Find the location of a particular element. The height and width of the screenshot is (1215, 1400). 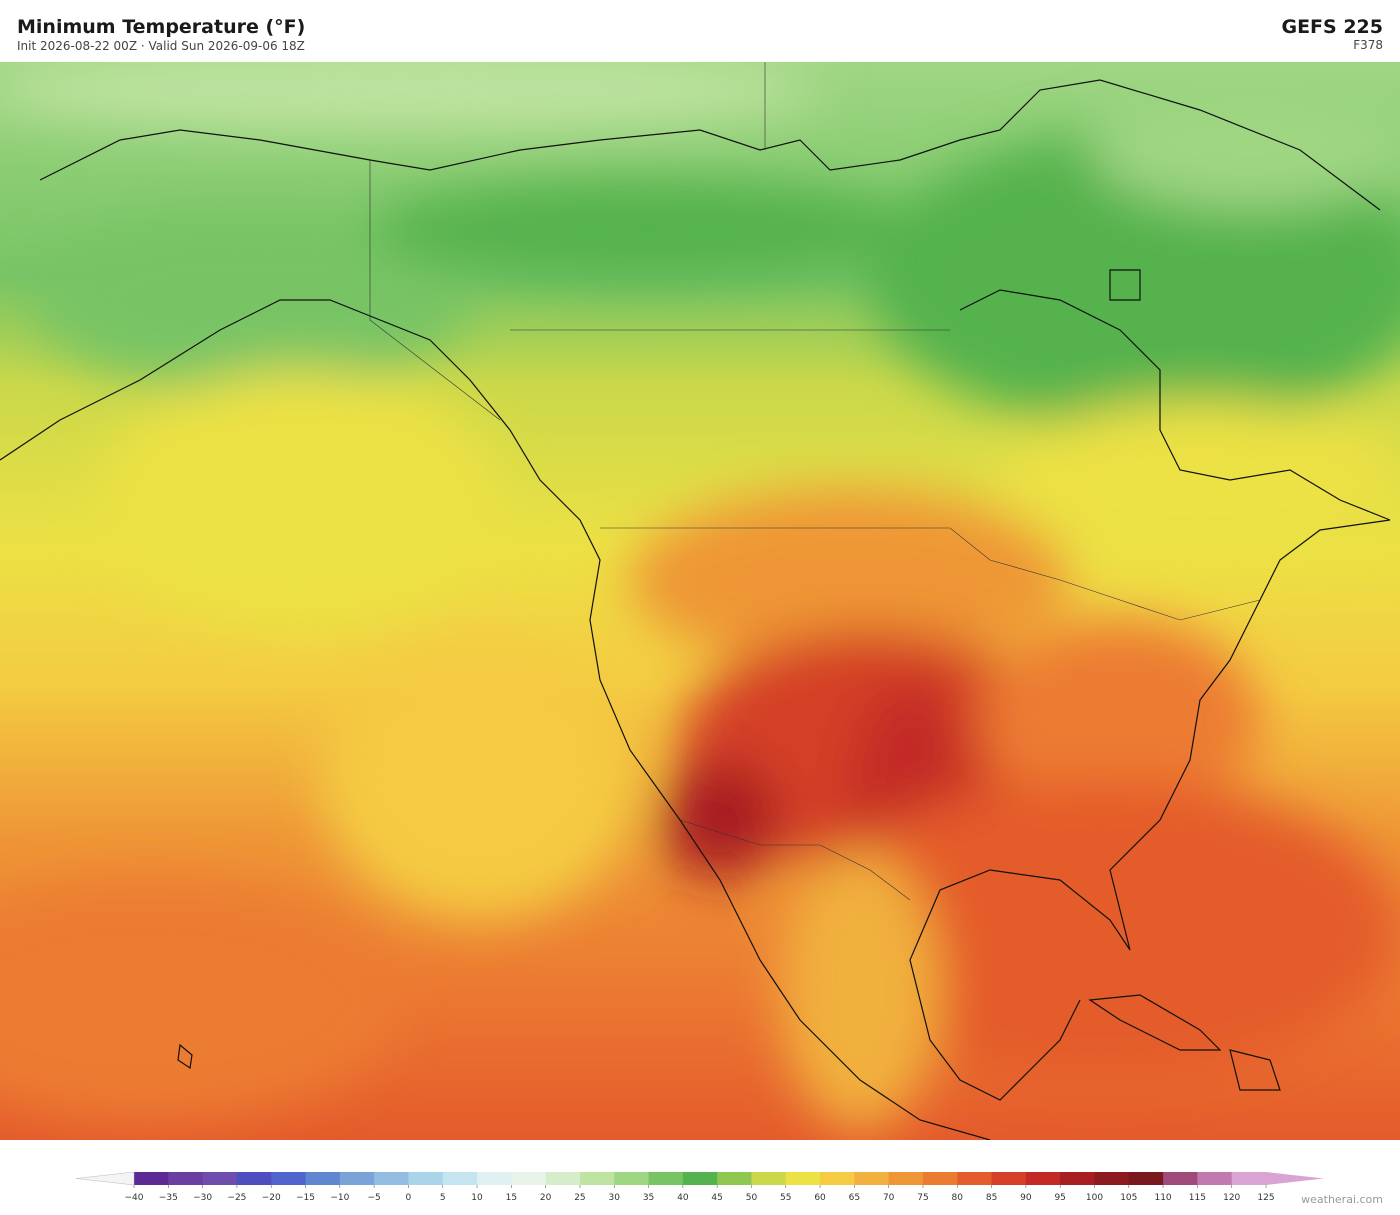

map-title: Minimum Temperature (°F) is located at coordinates (161, 27).